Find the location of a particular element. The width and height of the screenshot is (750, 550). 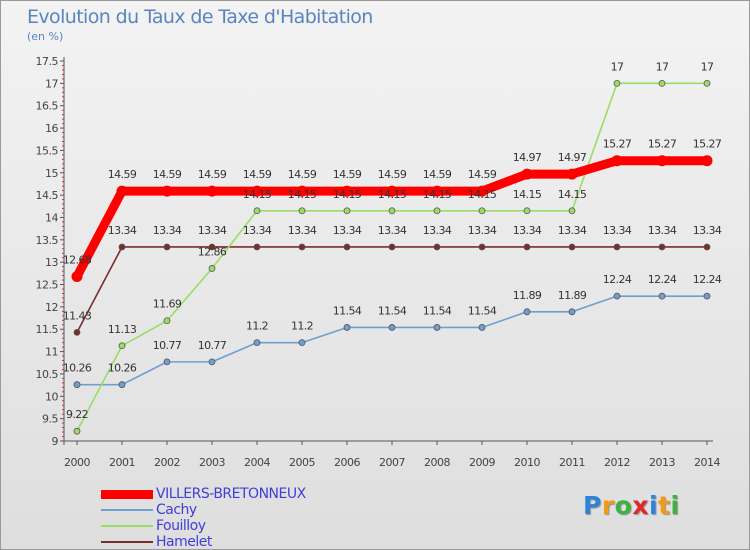

legend-swatch-hamelet is located at coordinates (127, 542).